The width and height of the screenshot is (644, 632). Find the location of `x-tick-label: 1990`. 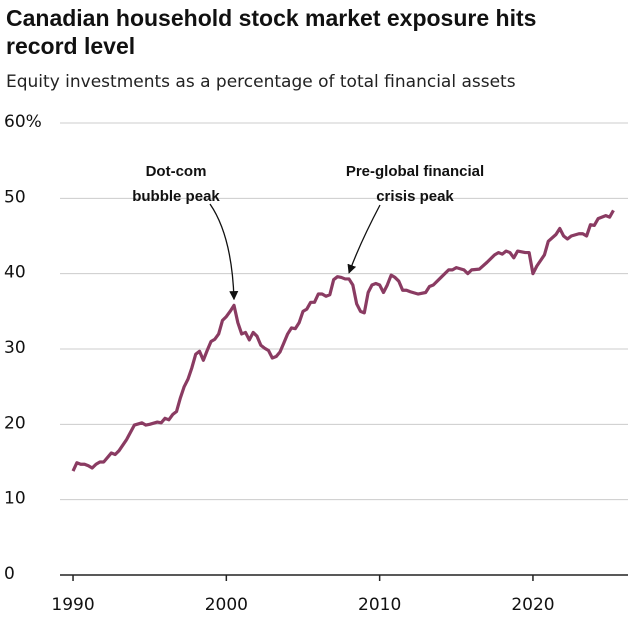

x-tick-label: 1990 is located at coordinates (72, 605).